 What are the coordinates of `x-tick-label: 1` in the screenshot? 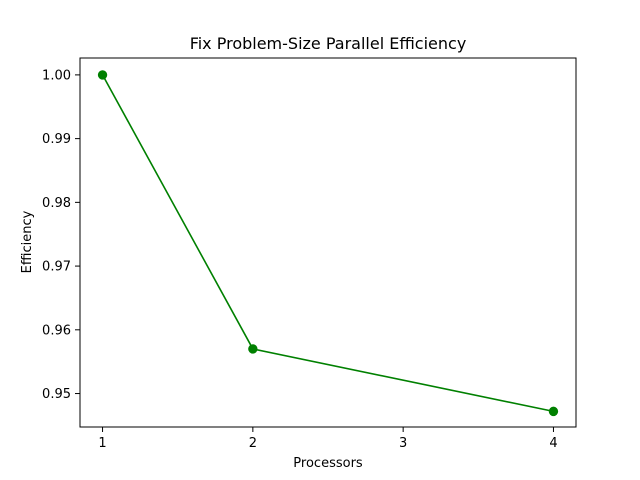 It's located at (102, 443).